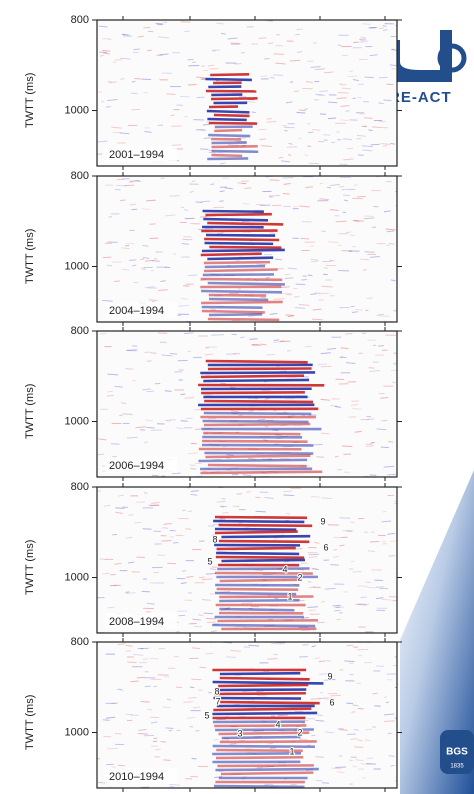  Describe the element at coordinates (239, 733) in the screenshot. I see `horizon-label: 3` at that location.